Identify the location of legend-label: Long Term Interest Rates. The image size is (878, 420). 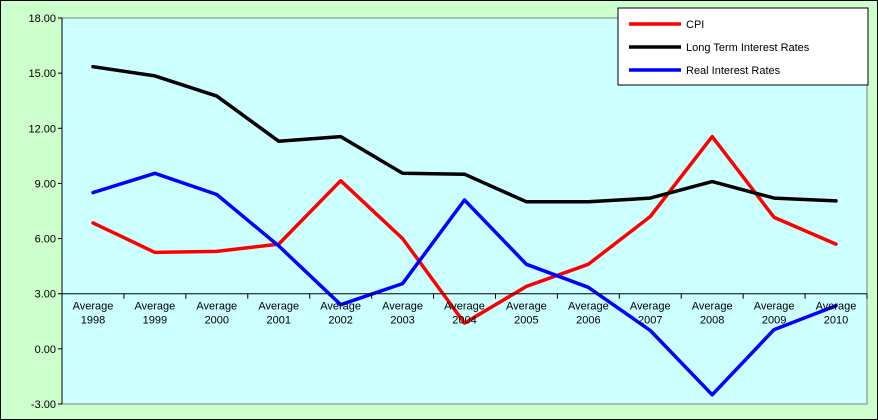
(748, 48).